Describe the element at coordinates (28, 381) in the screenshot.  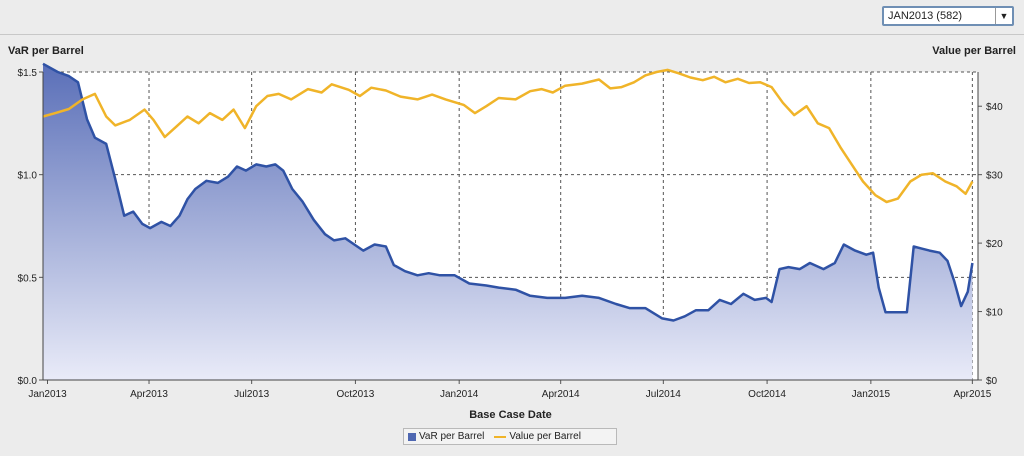
I see `y-left-tick-label: $0.0` at that location.